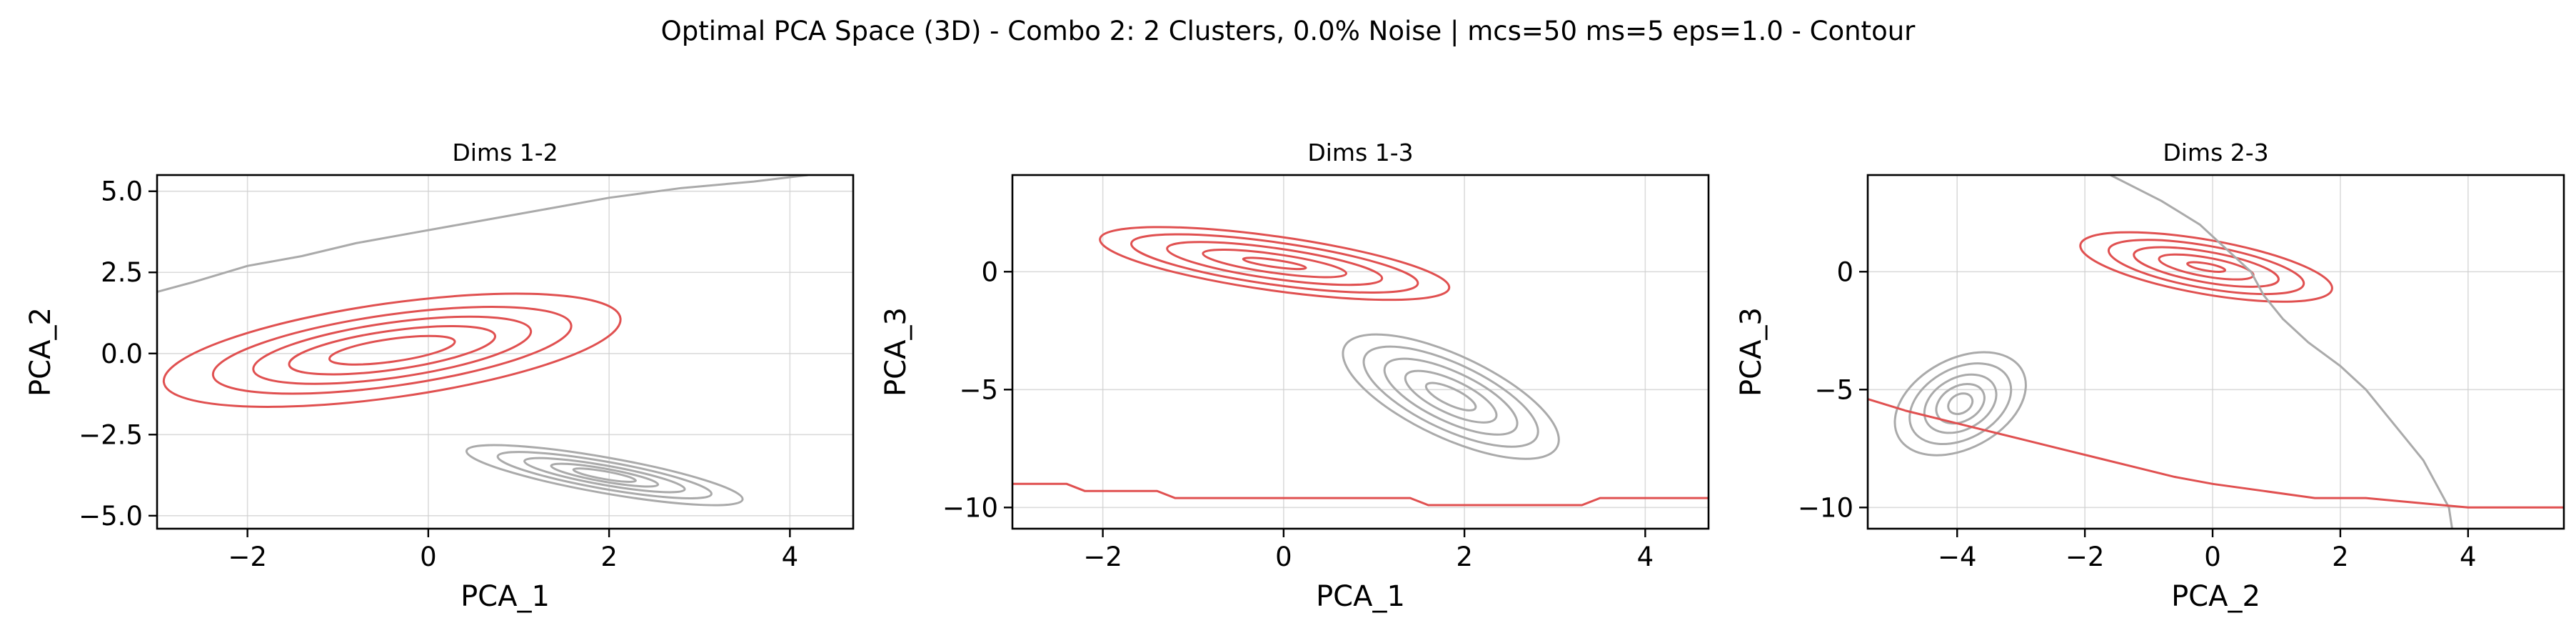  Describe the element at coordinates (111, 434) in the screenshot. I see `y-tick-label: −2.5` at that location.